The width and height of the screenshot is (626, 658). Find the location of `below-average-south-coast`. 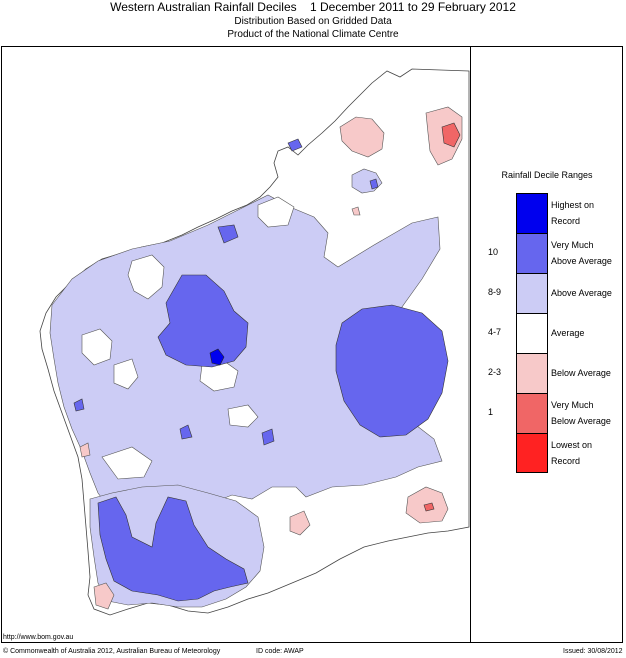

below-average-south-coast is located at coordinates (300, 523).